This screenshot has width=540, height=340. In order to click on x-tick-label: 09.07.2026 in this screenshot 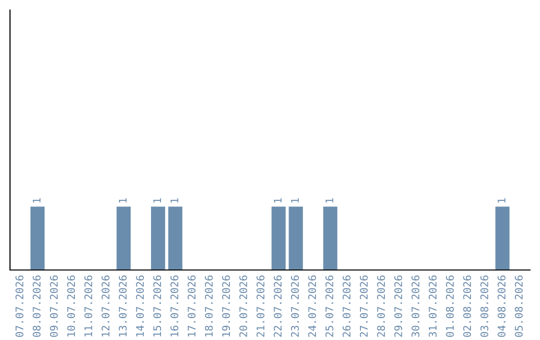, I will do `click(54, 306)`.